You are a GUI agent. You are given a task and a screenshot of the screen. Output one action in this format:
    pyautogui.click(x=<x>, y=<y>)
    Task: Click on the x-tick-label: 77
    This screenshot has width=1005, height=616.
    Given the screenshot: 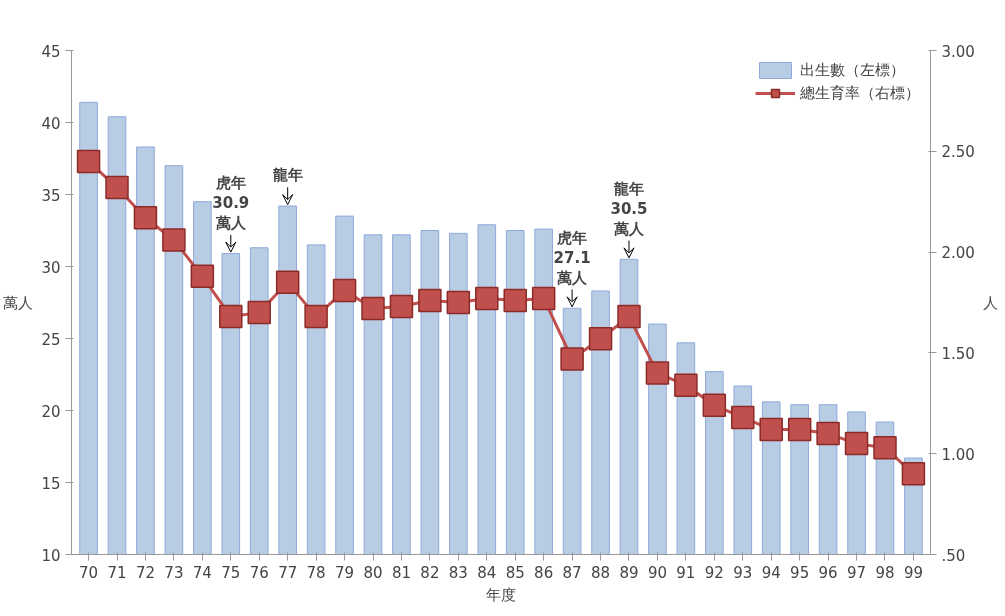 What is the action you would take?
    pyautogui.click(x=288, y=572)
    